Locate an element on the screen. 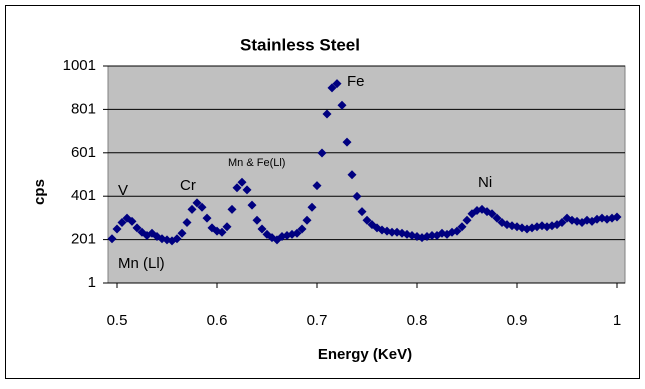 The image size is (645, 389). y-tick-label: 401 is located at coordinates (83, 195).